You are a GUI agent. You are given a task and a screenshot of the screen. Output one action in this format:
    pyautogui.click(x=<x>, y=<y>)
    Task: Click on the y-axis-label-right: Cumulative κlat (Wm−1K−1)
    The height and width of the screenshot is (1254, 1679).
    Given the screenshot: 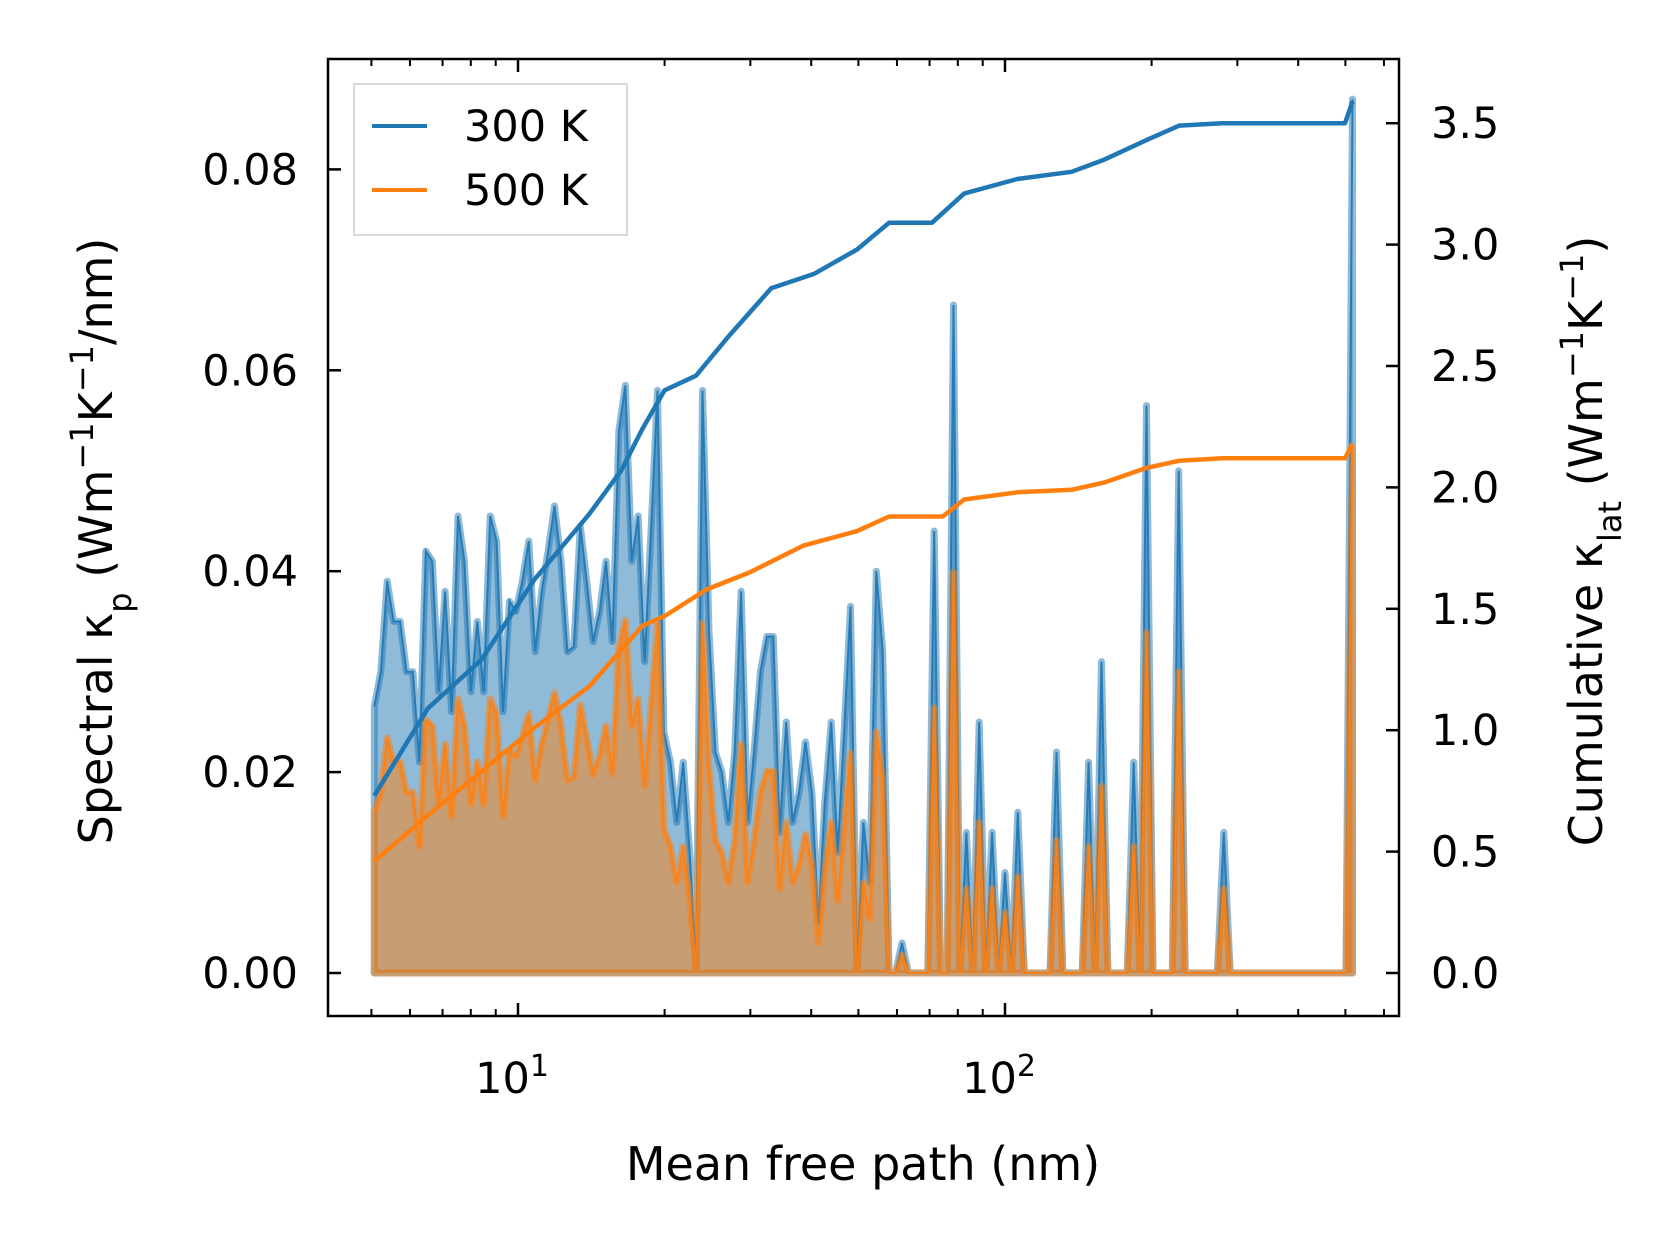 What is the action you would take?
    pyautogui.click(x=1591, y=541)
    